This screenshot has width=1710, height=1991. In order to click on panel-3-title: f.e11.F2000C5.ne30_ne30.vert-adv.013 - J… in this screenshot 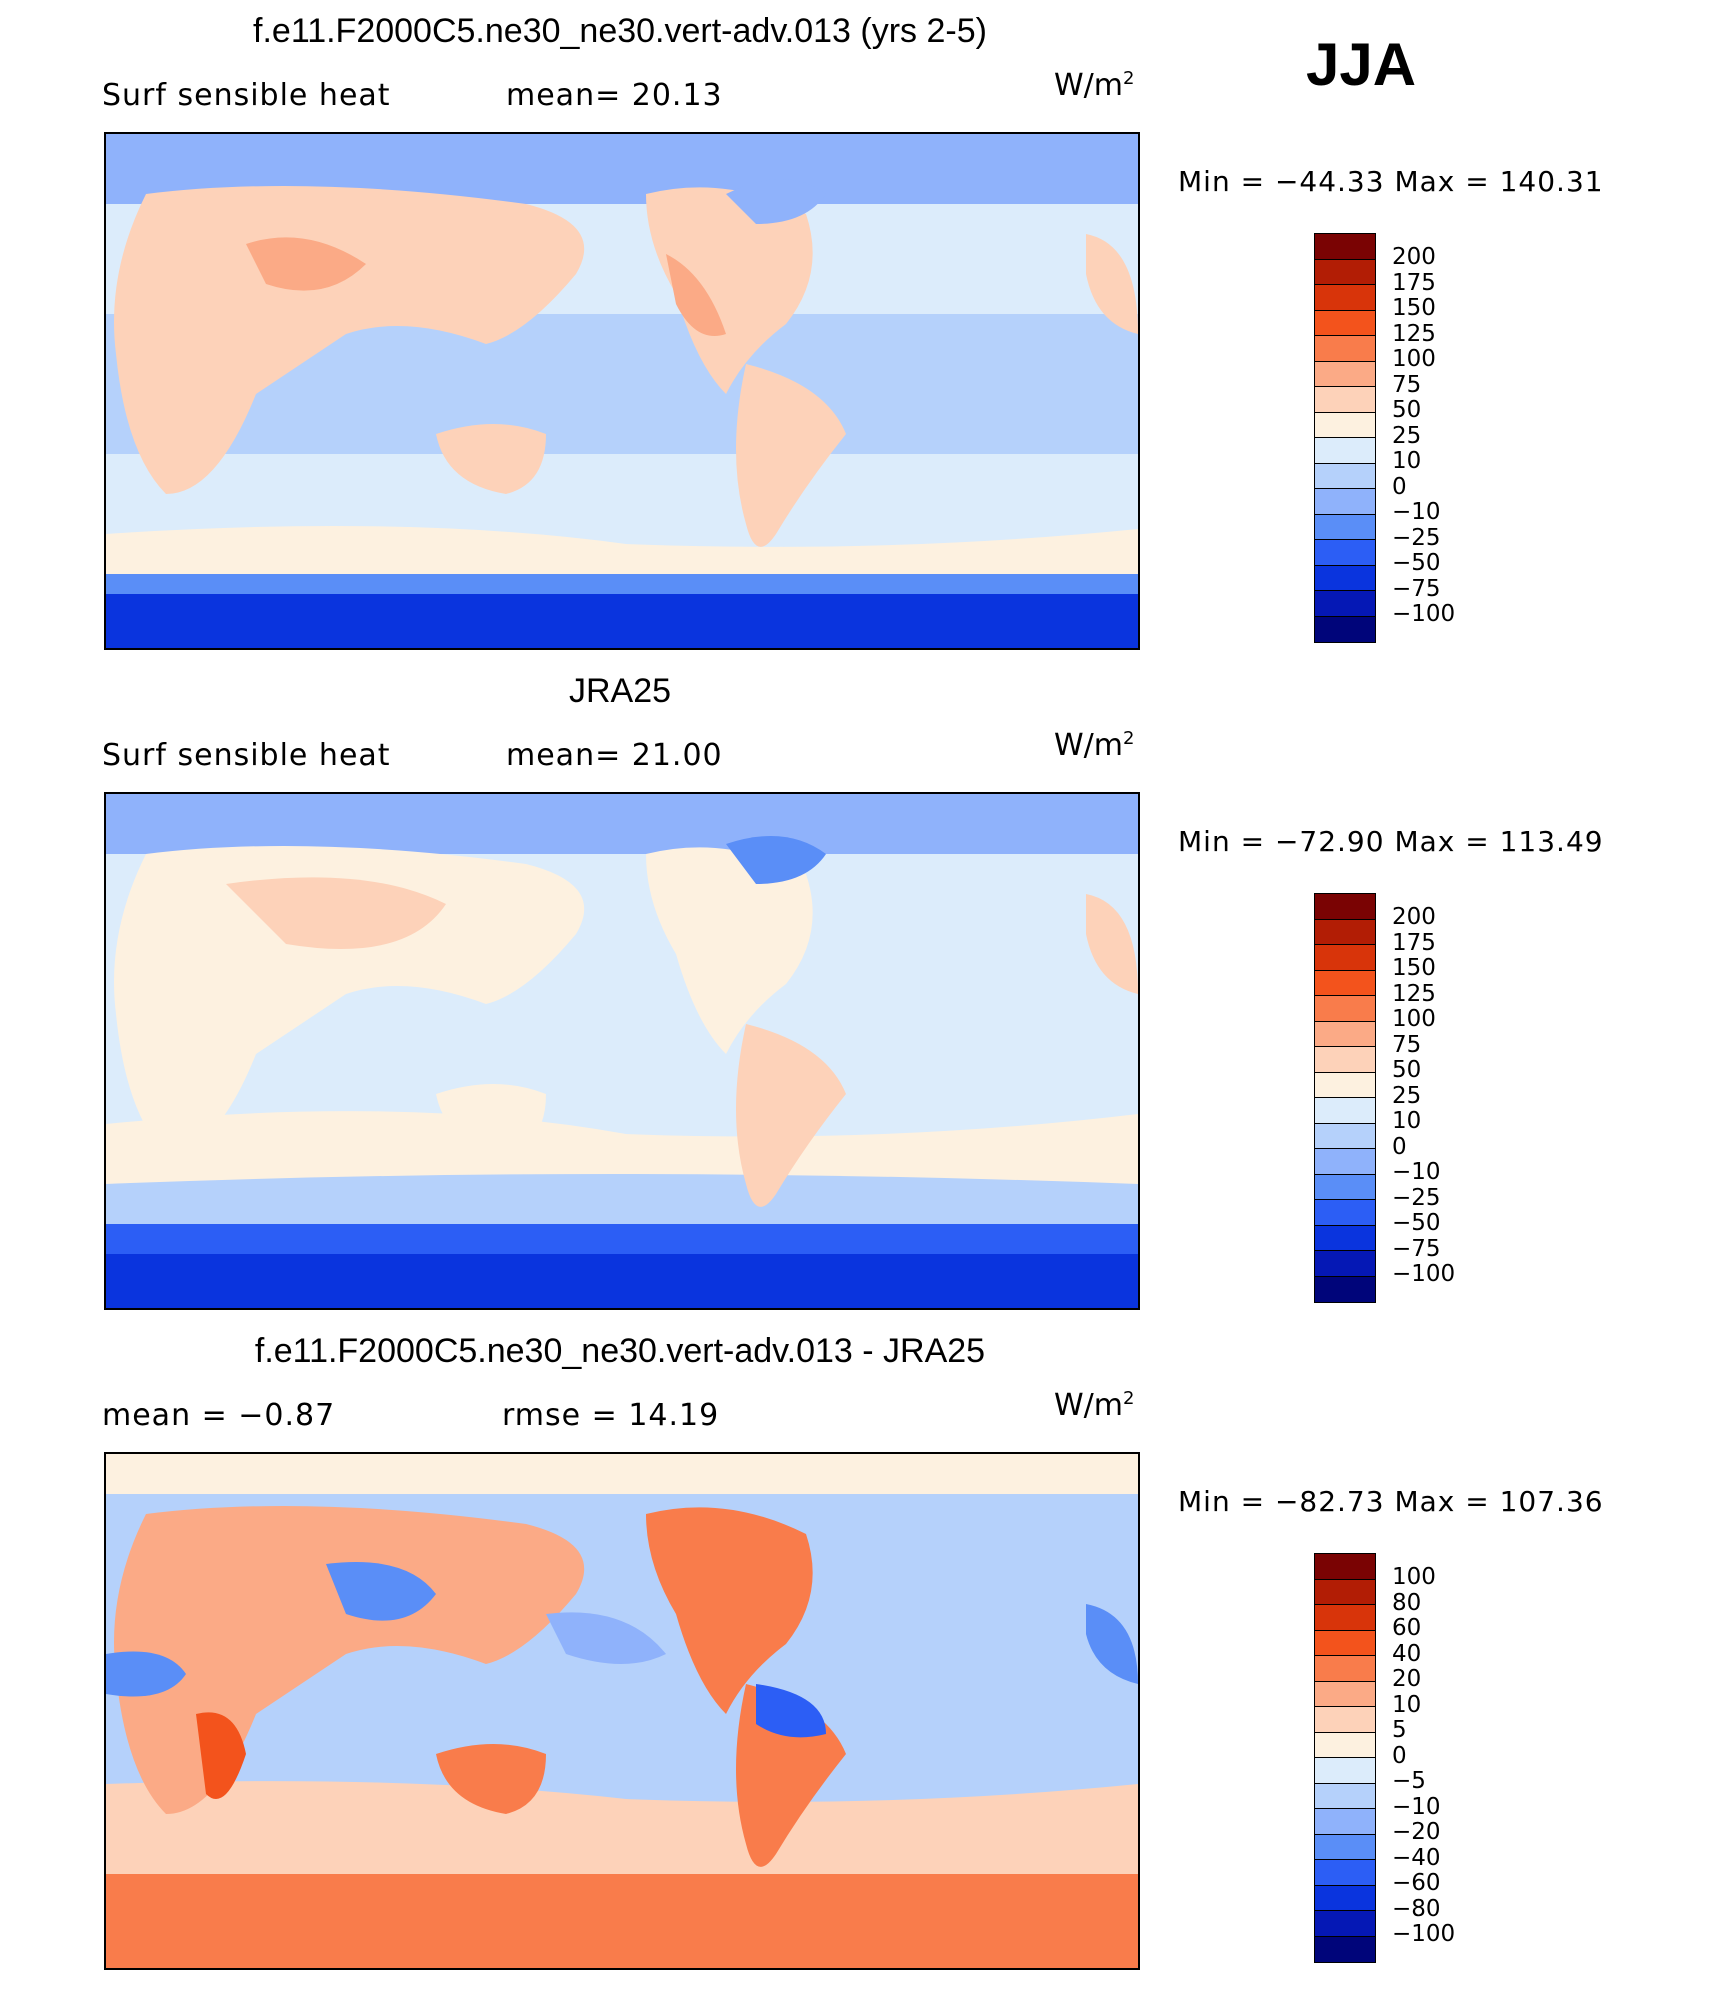, I will do `click(620, 1351)`.